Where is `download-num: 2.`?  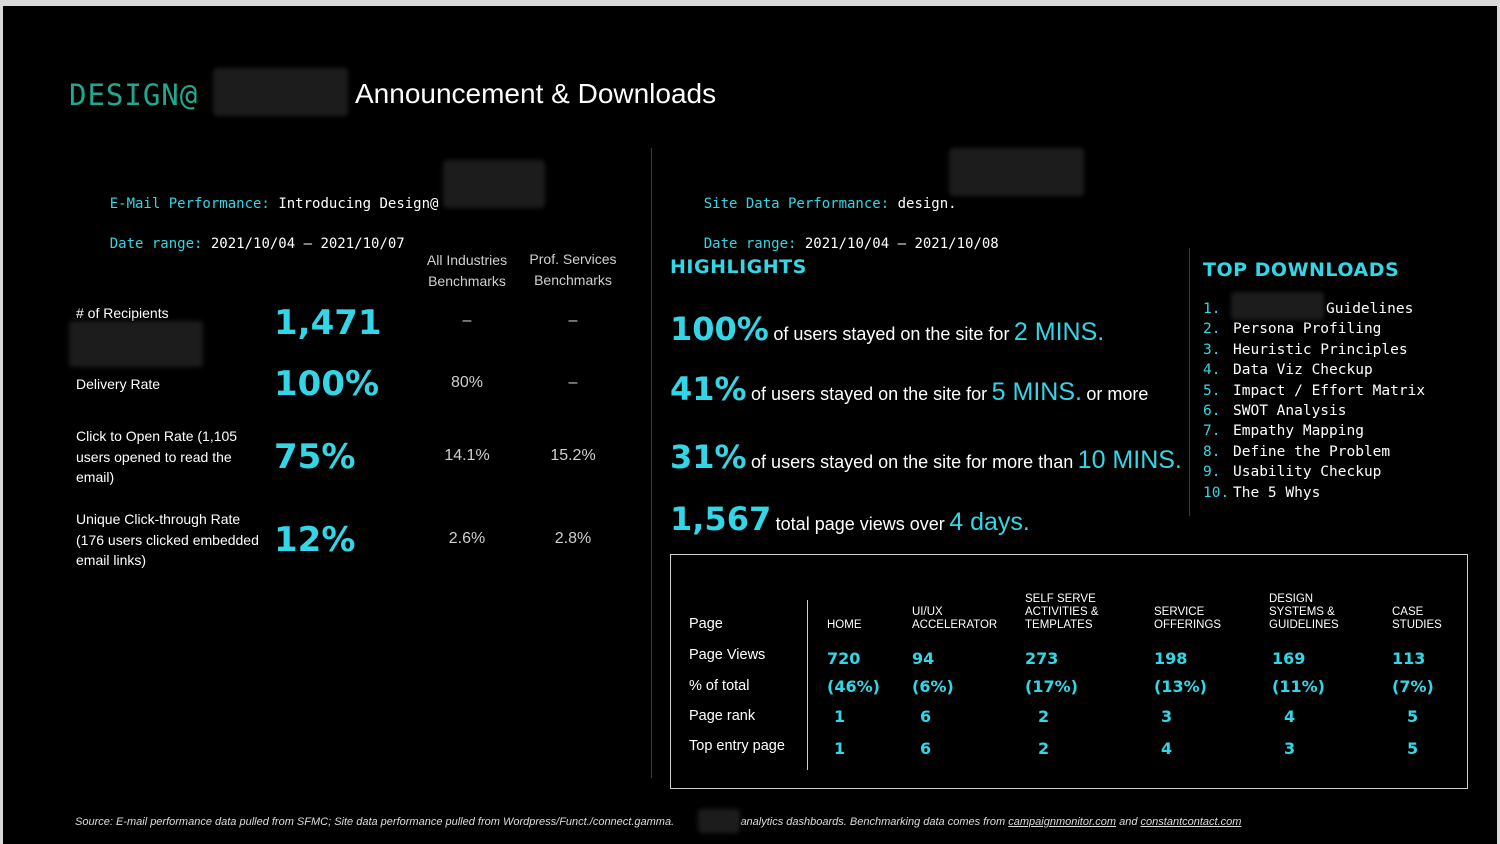 download-num: 2. is located at coordinates (1212, 329).